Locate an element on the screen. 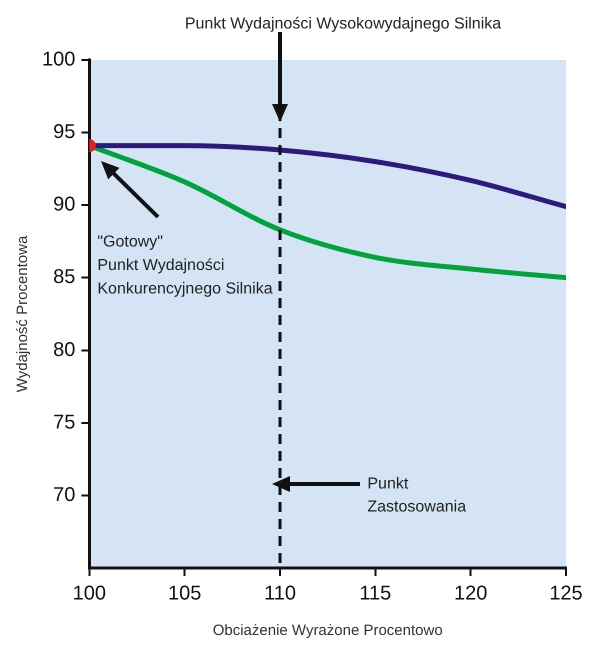 Image resolution: width=592 pixels, height=654 pixels. x-tick-label: 110 is located at coordinates (280, 593).